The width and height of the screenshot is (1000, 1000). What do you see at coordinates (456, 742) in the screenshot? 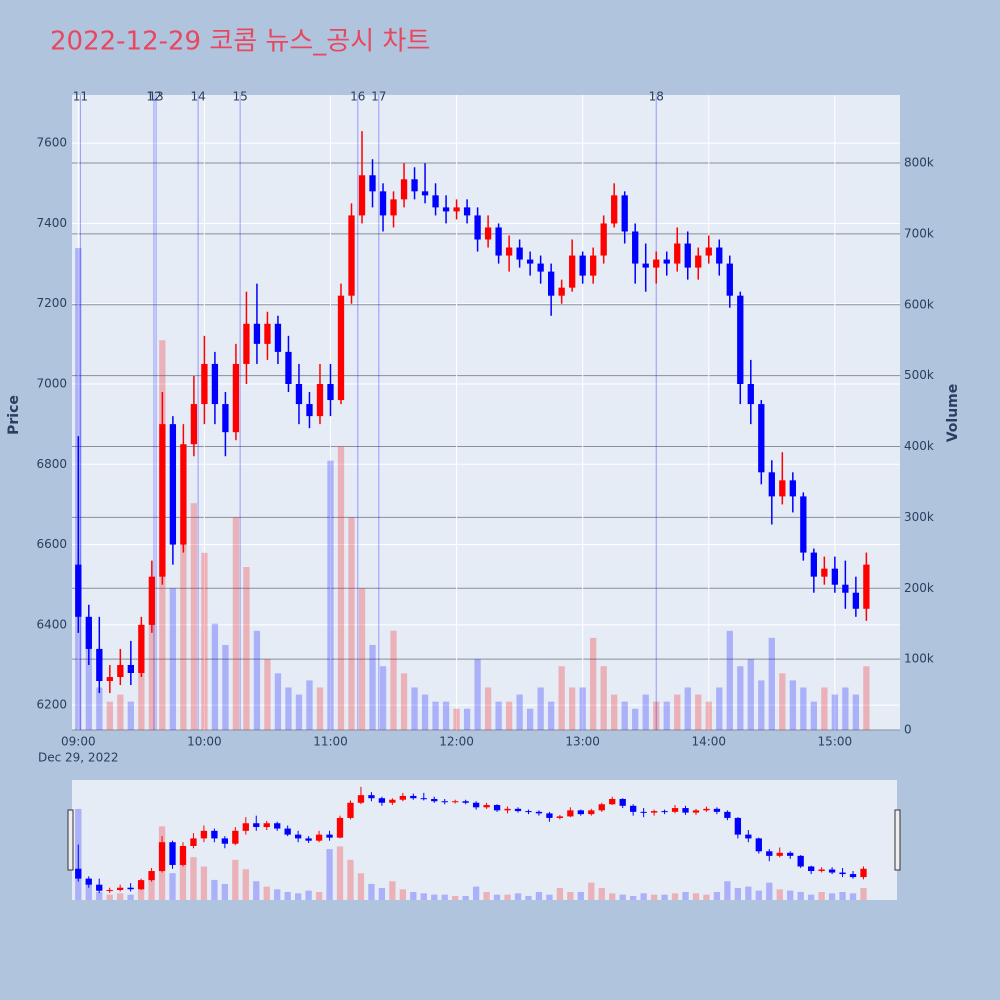
I see `x-tick-label: 12:00` at bounding box center [456, 742].